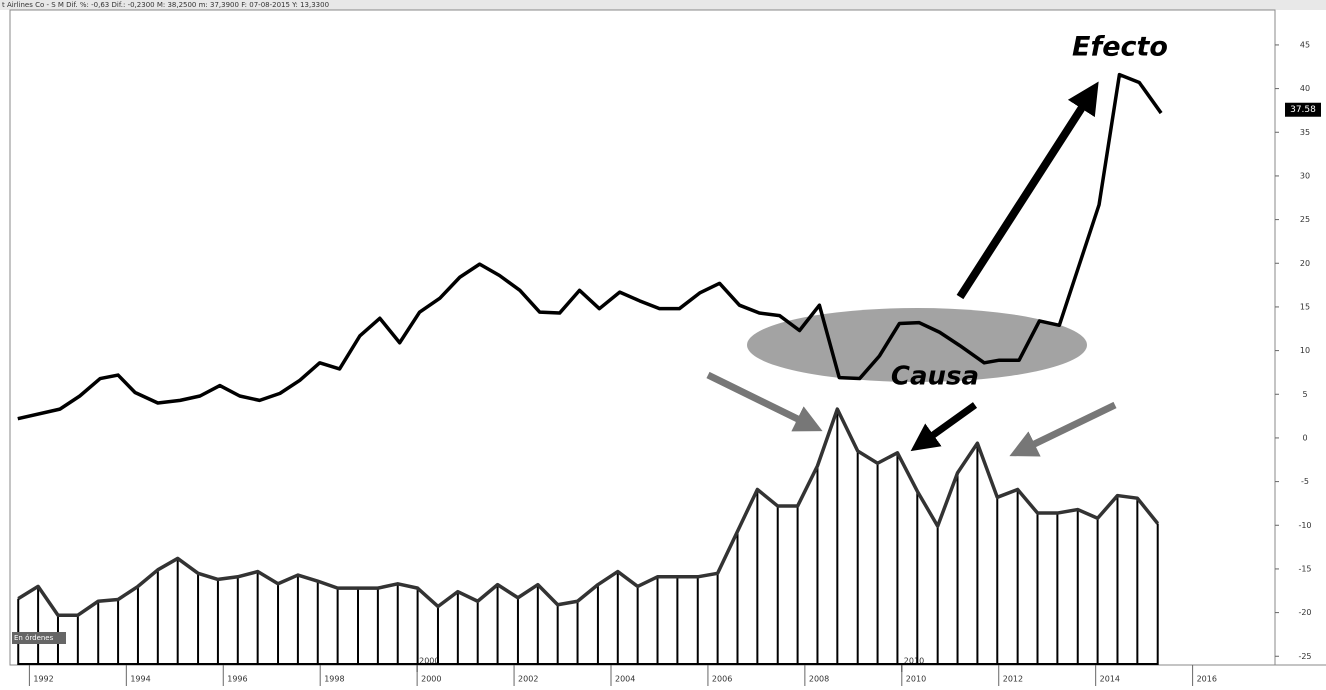 The image size is (1326, 690). I want to click on x-tick-label: 2000, so click(431, 679).